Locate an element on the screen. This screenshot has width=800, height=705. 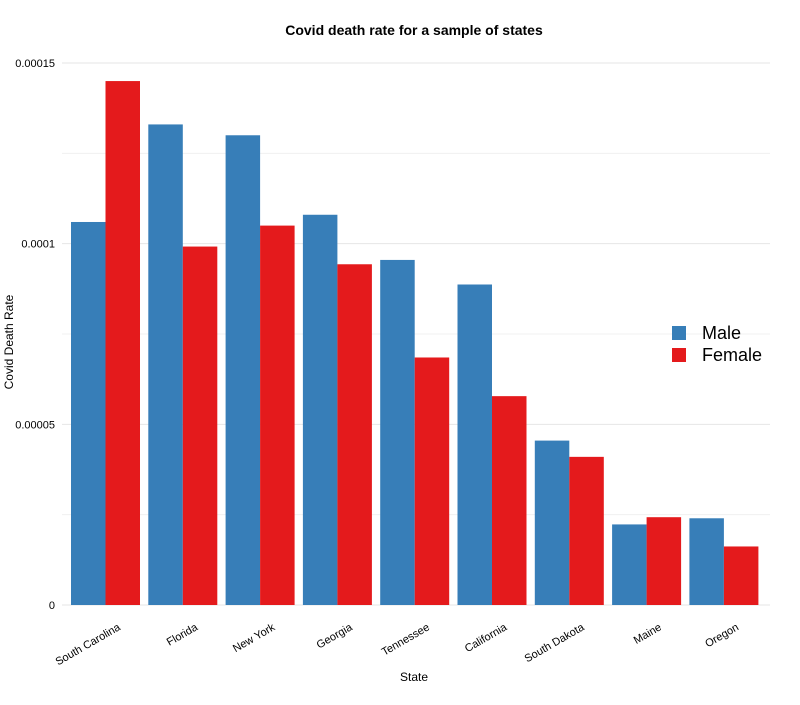
bar-male-south-dakota is located at coordinates (552, 522).